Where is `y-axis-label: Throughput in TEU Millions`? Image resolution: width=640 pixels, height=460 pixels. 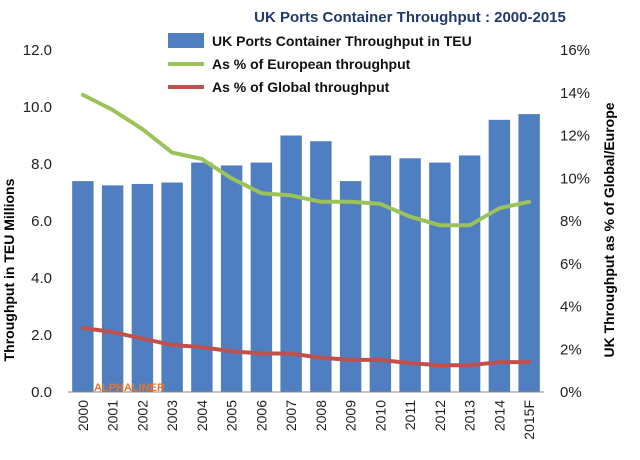 y-axis-label: Throughput in TEU Millions is located at coordinates (9, 269).